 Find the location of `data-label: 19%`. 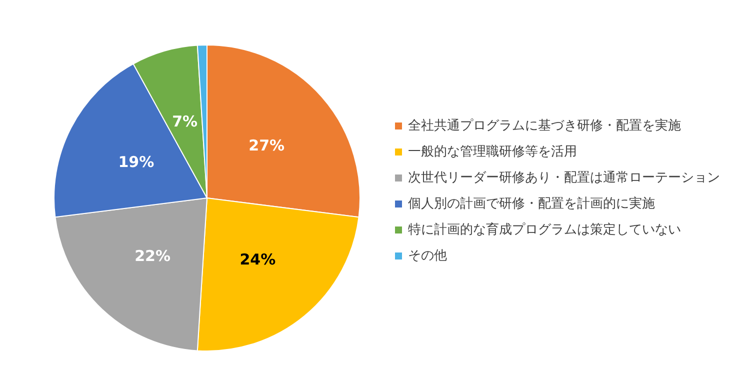

data-label: 19% is located at coordinates (136, 161).